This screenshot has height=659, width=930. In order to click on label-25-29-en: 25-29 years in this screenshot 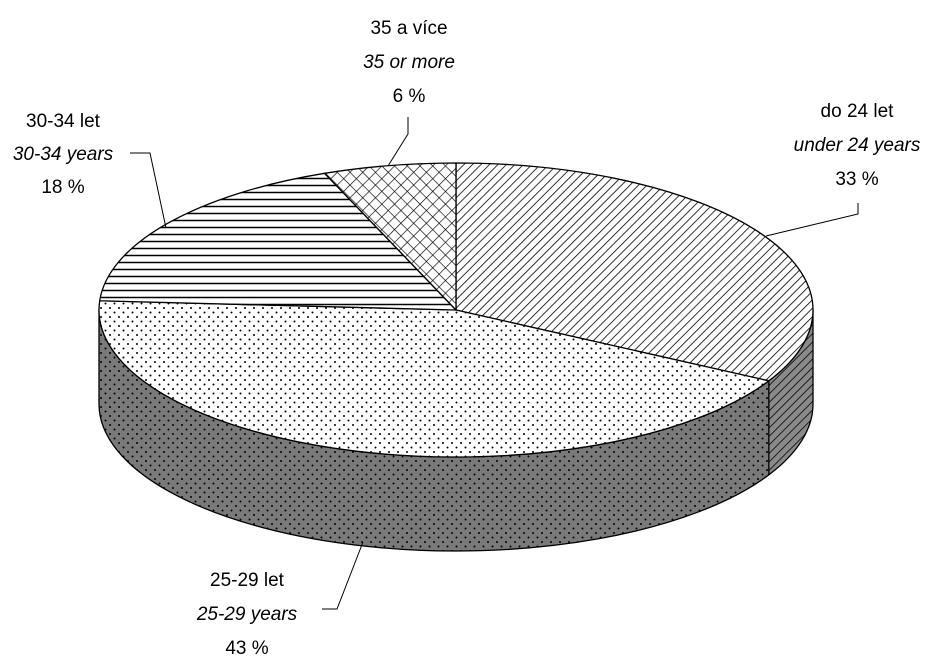, I will do `click(247, 614)`.